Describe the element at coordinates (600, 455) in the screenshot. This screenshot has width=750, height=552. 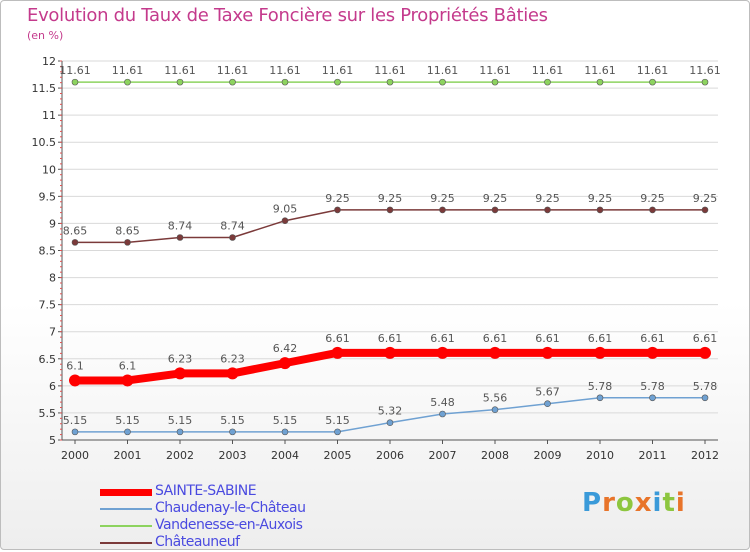
I see `x-tick-label: 2010` at that location.